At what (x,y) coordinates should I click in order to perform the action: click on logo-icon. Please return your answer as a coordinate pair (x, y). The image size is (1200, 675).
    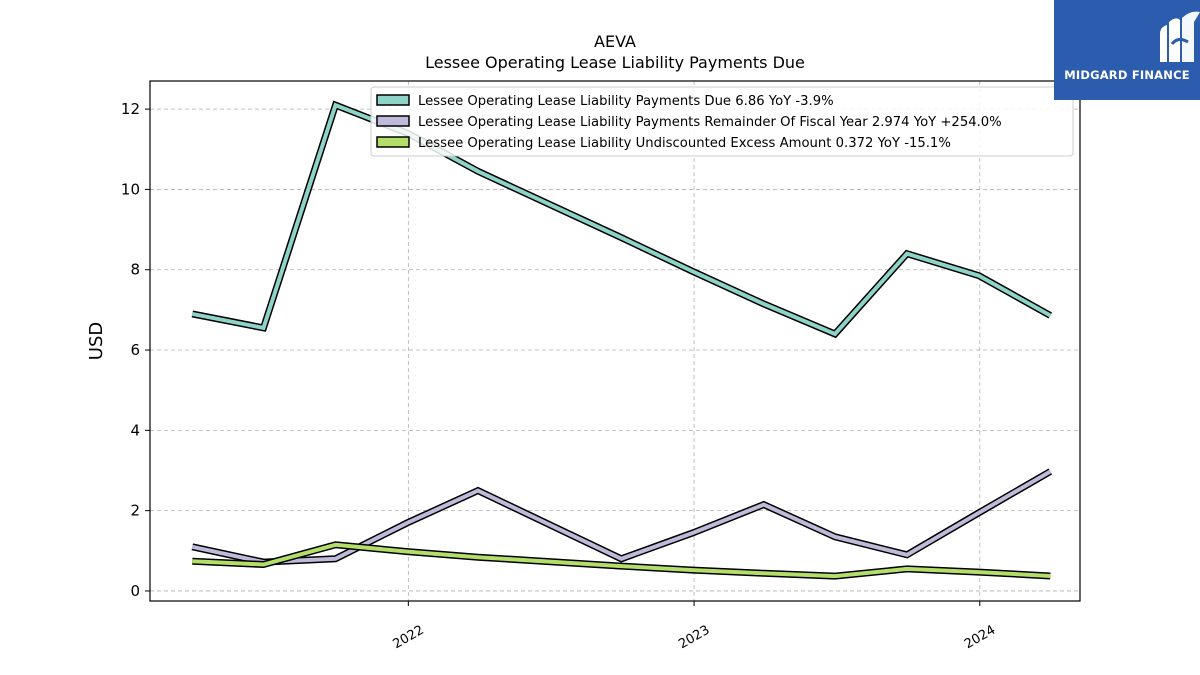
    Looking at the image, I should click on (1180, 37).